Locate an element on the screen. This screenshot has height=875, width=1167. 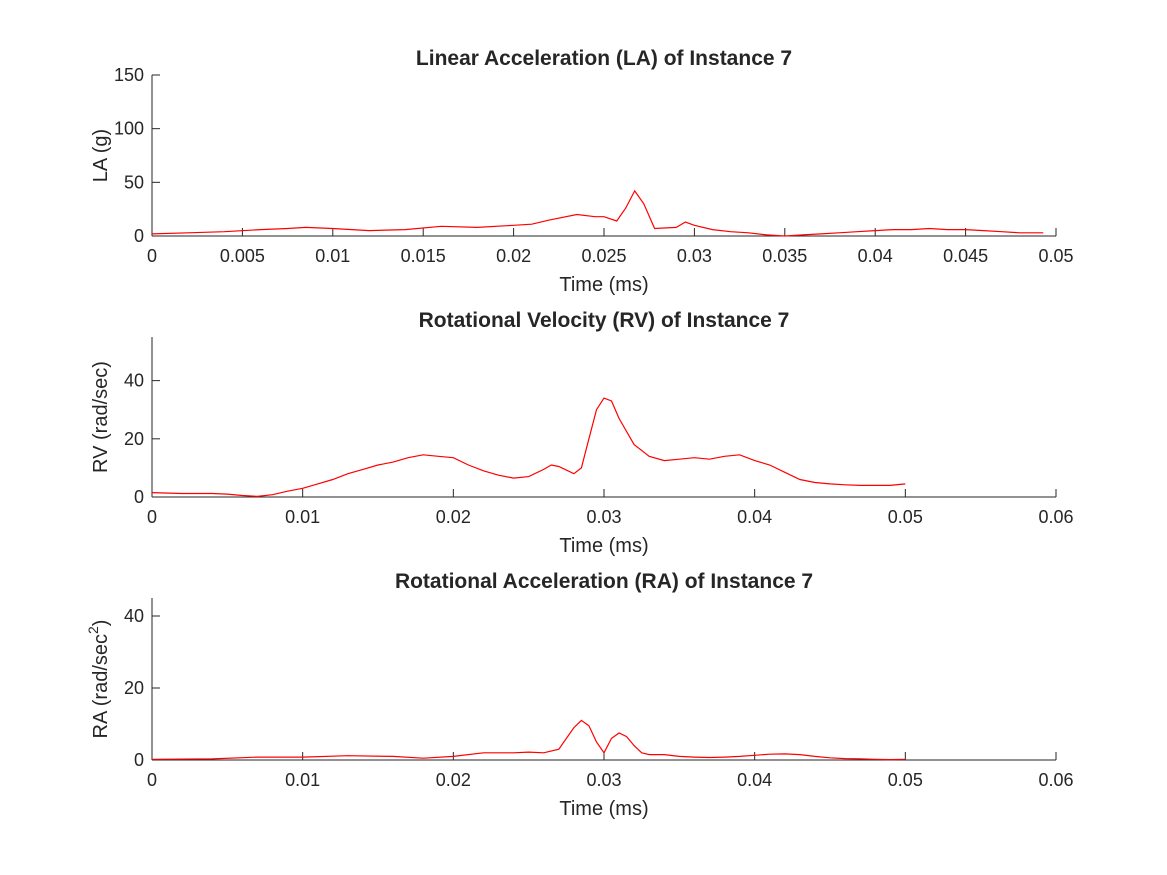
y-axis-label-superscript: 2 is located at coordinates (93, 630).